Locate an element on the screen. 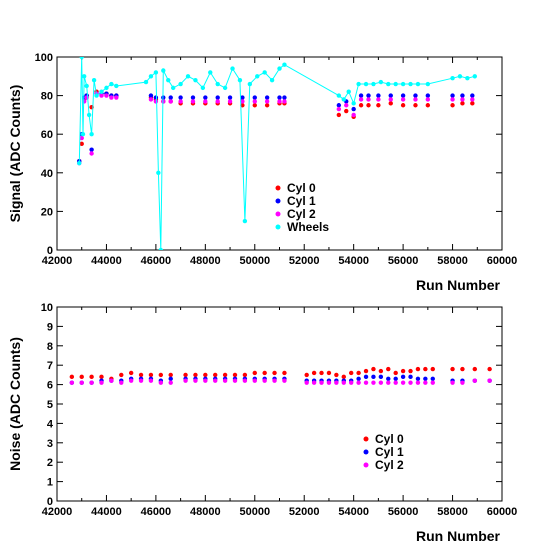 This screenshot has height=557, width=557. y-axis-label: Signal (ADC Counts) is located at coordinates (15, 154).